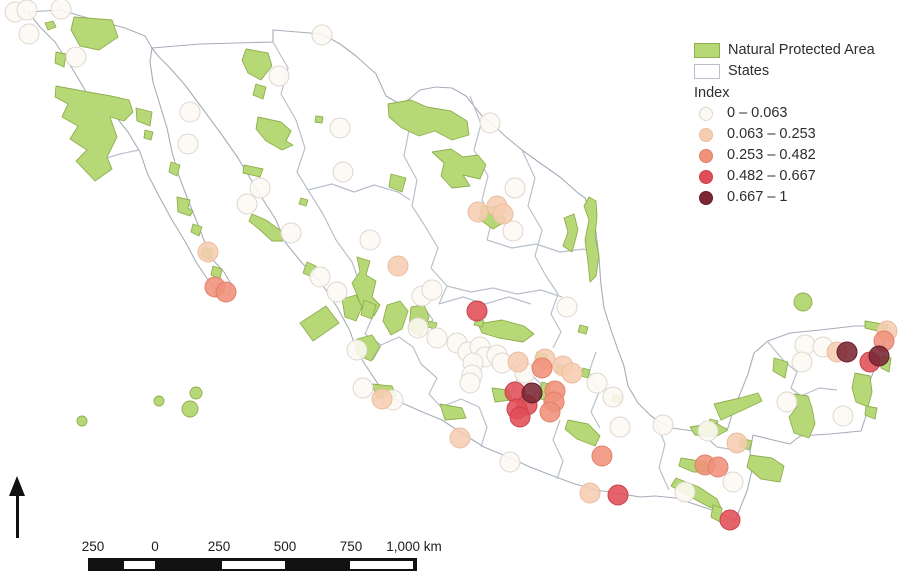 The height and width of the screenshot is (581, 899). Describe the element at coordinates (414, 546) in the screenshot. I see `scale-label-1000km: 1,000 km` at that location.